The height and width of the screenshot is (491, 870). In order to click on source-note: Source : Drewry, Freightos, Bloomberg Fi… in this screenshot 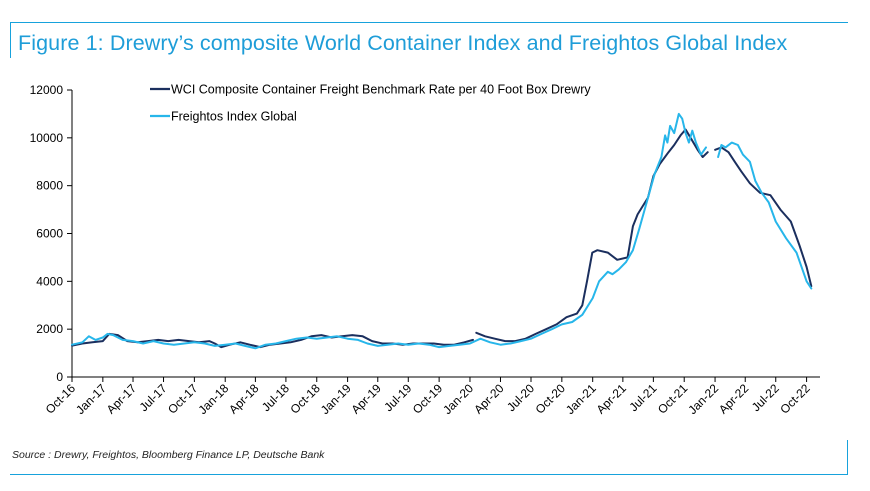, I will do `click(168, 455)`.